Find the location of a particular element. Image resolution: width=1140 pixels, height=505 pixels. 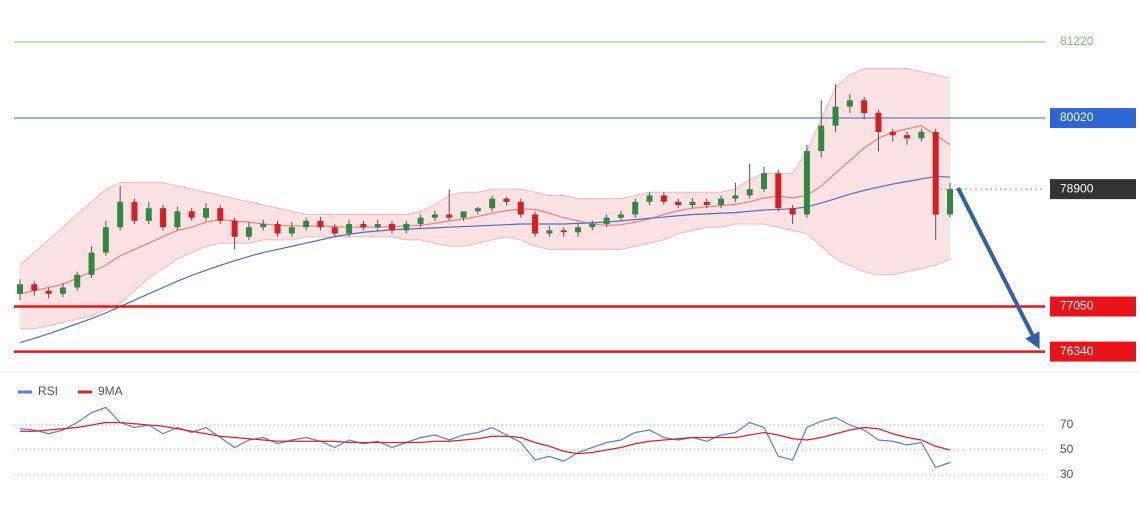

y-tick-label: 50 is located at coordinates (1067, 449).